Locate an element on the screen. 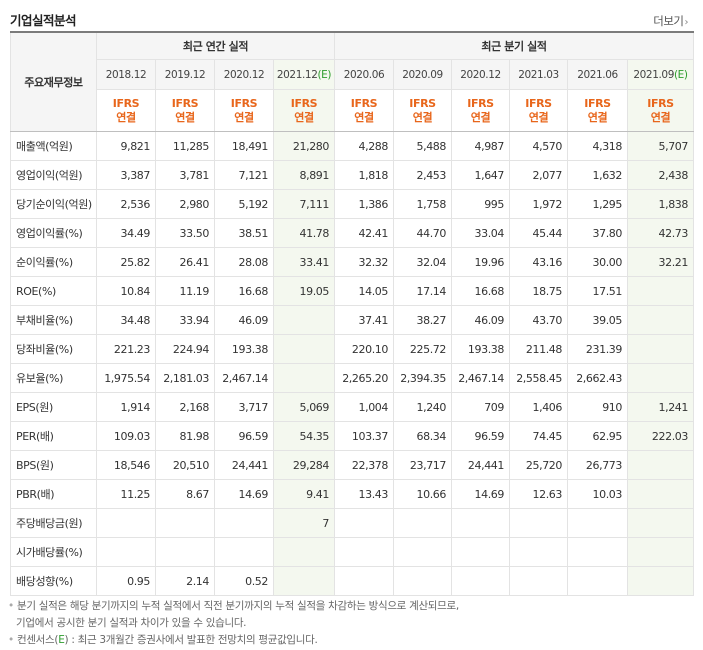  table-cell: 1,406 is located at coordinates (538, 407).